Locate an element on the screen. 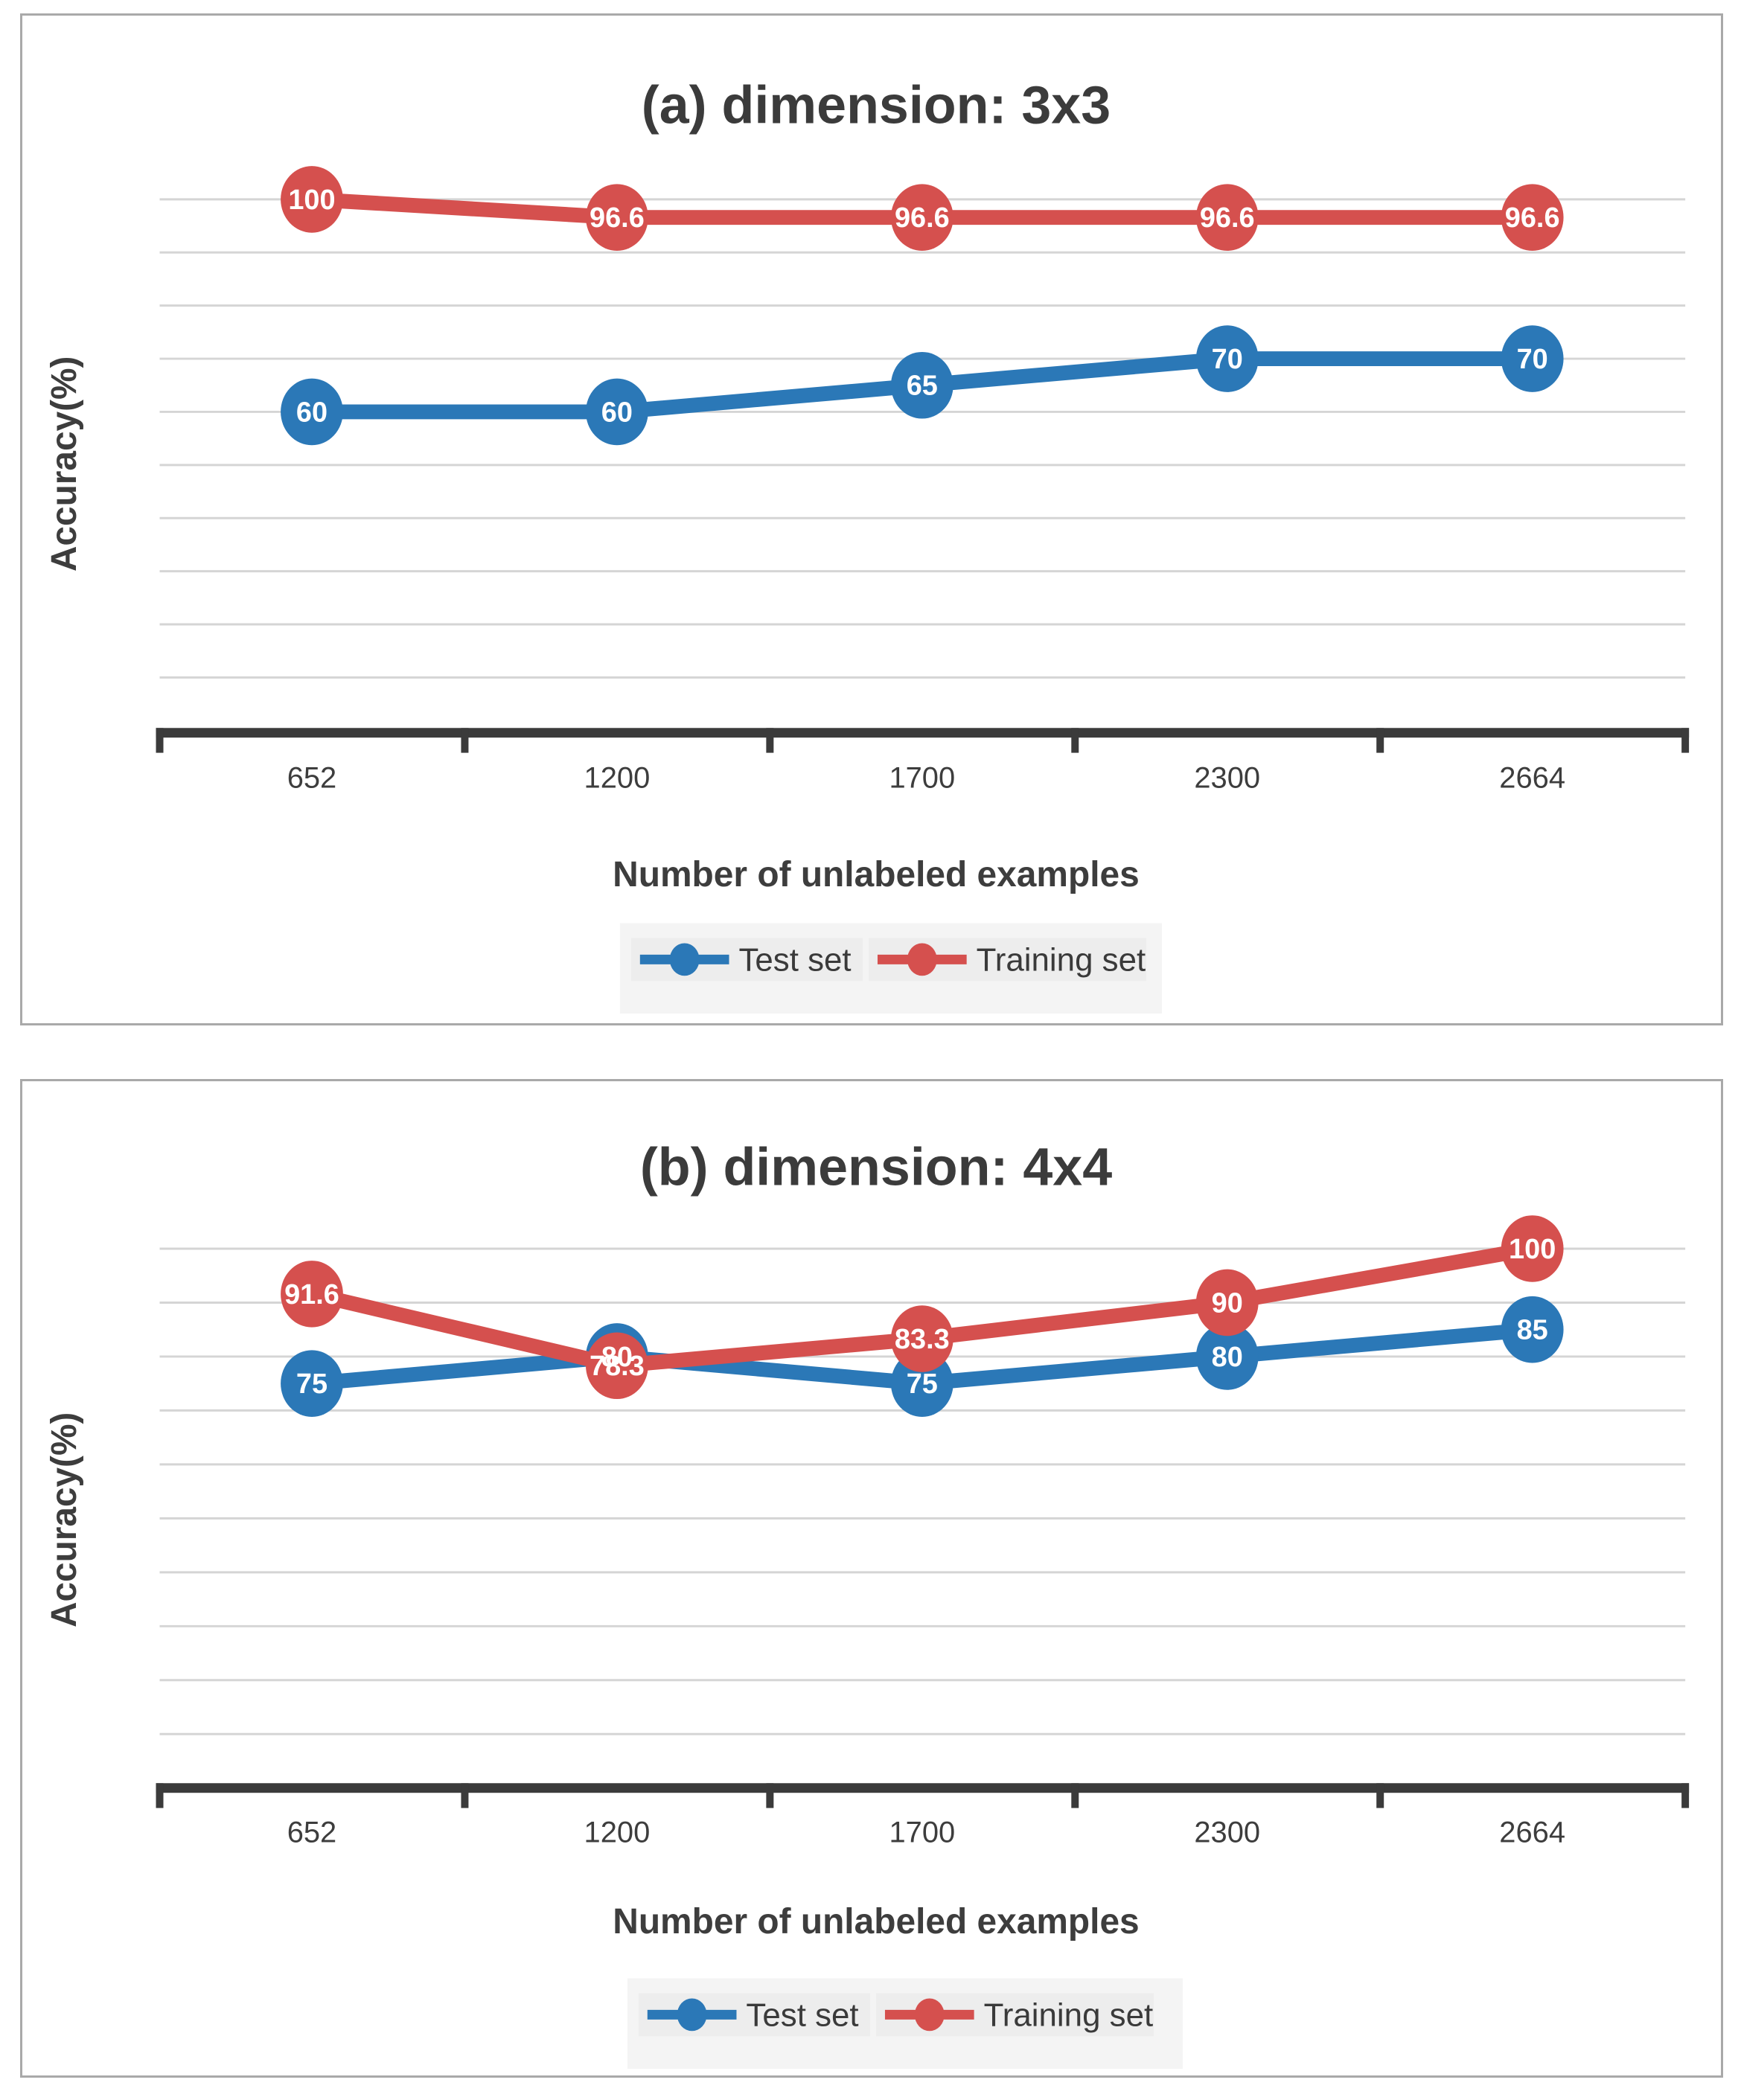  data-point-label: 90 is located at coordinates (1227, 1303).